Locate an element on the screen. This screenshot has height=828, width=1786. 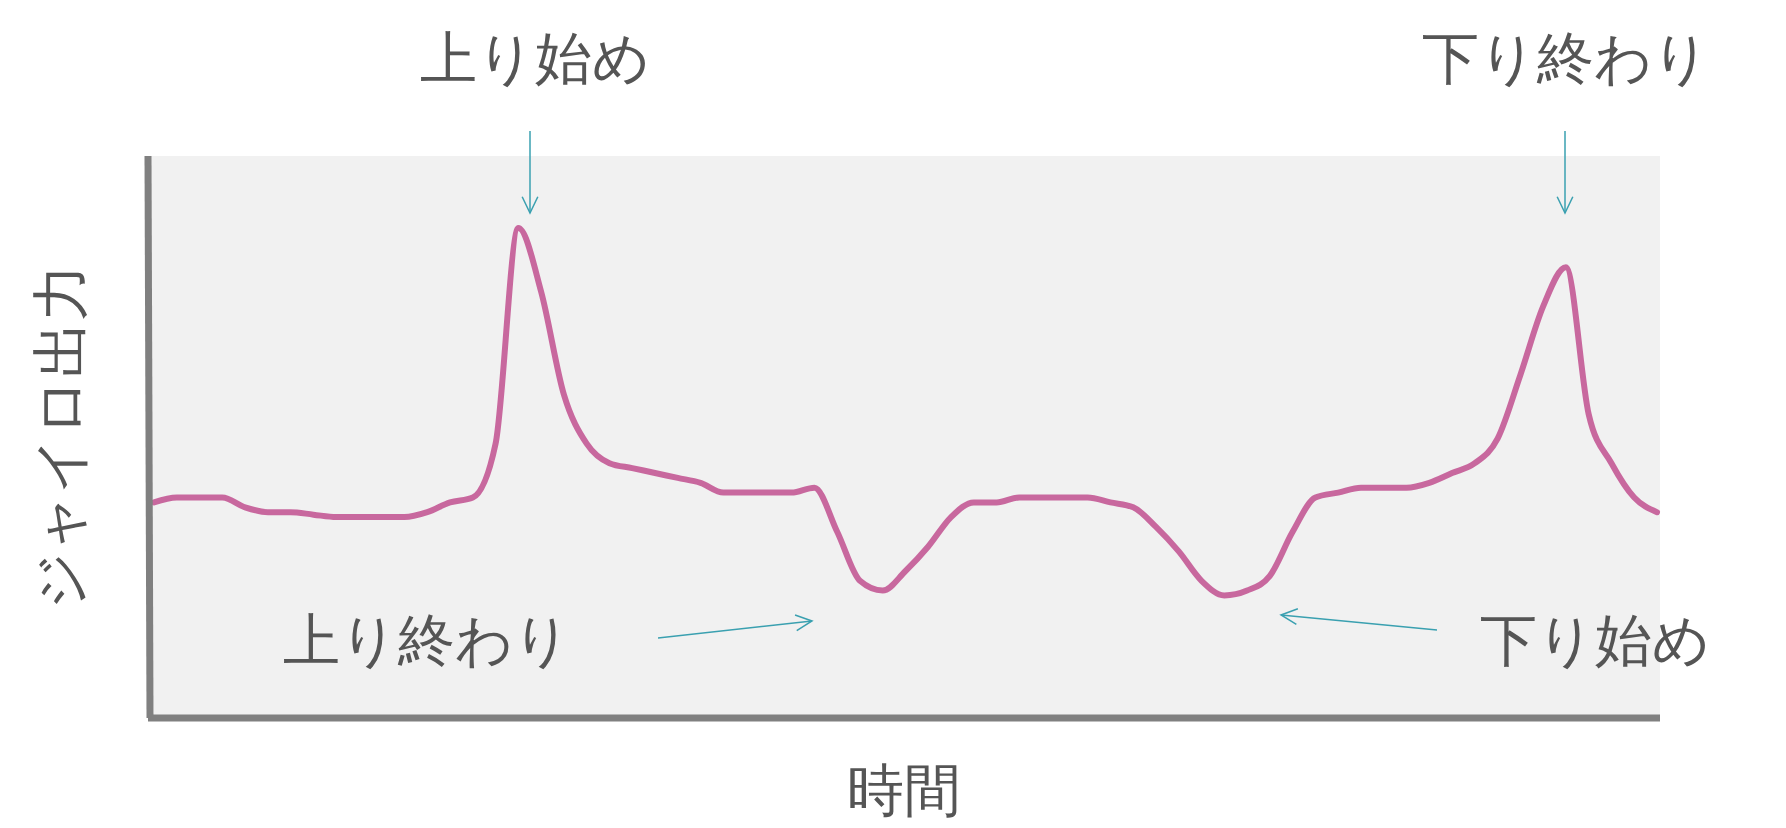
annotation: 上り終わり is located at coordinates (427, 640).